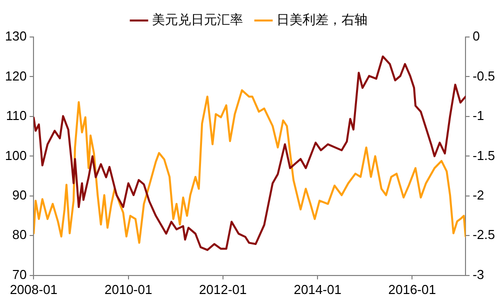 The width and height of the screenshot is (502, 301). Describe the element at coordinates (128, 289) in the screenshot. I see `x-tick-label: 2010-01` at that location.